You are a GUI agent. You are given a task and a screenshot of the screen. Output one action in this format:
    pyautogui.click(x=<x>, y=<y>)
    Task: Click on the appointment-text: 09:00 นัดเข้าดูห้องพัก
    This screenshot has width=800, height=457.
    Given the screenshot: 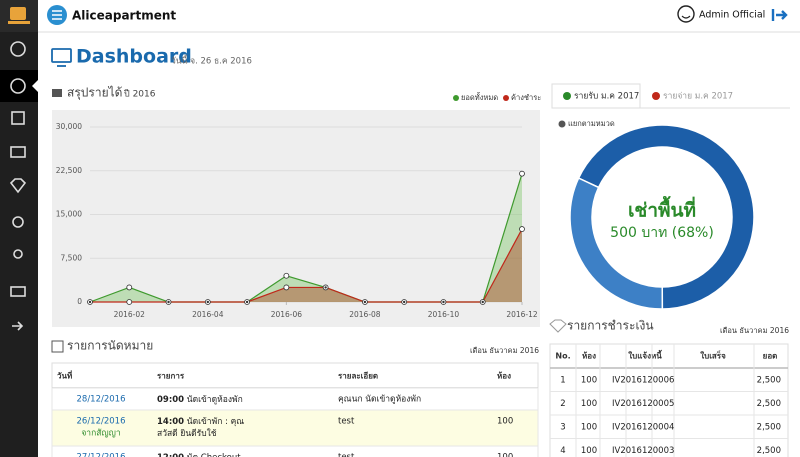 What is the action you would take?
    pyautogui.click(x=200, y=399)
    